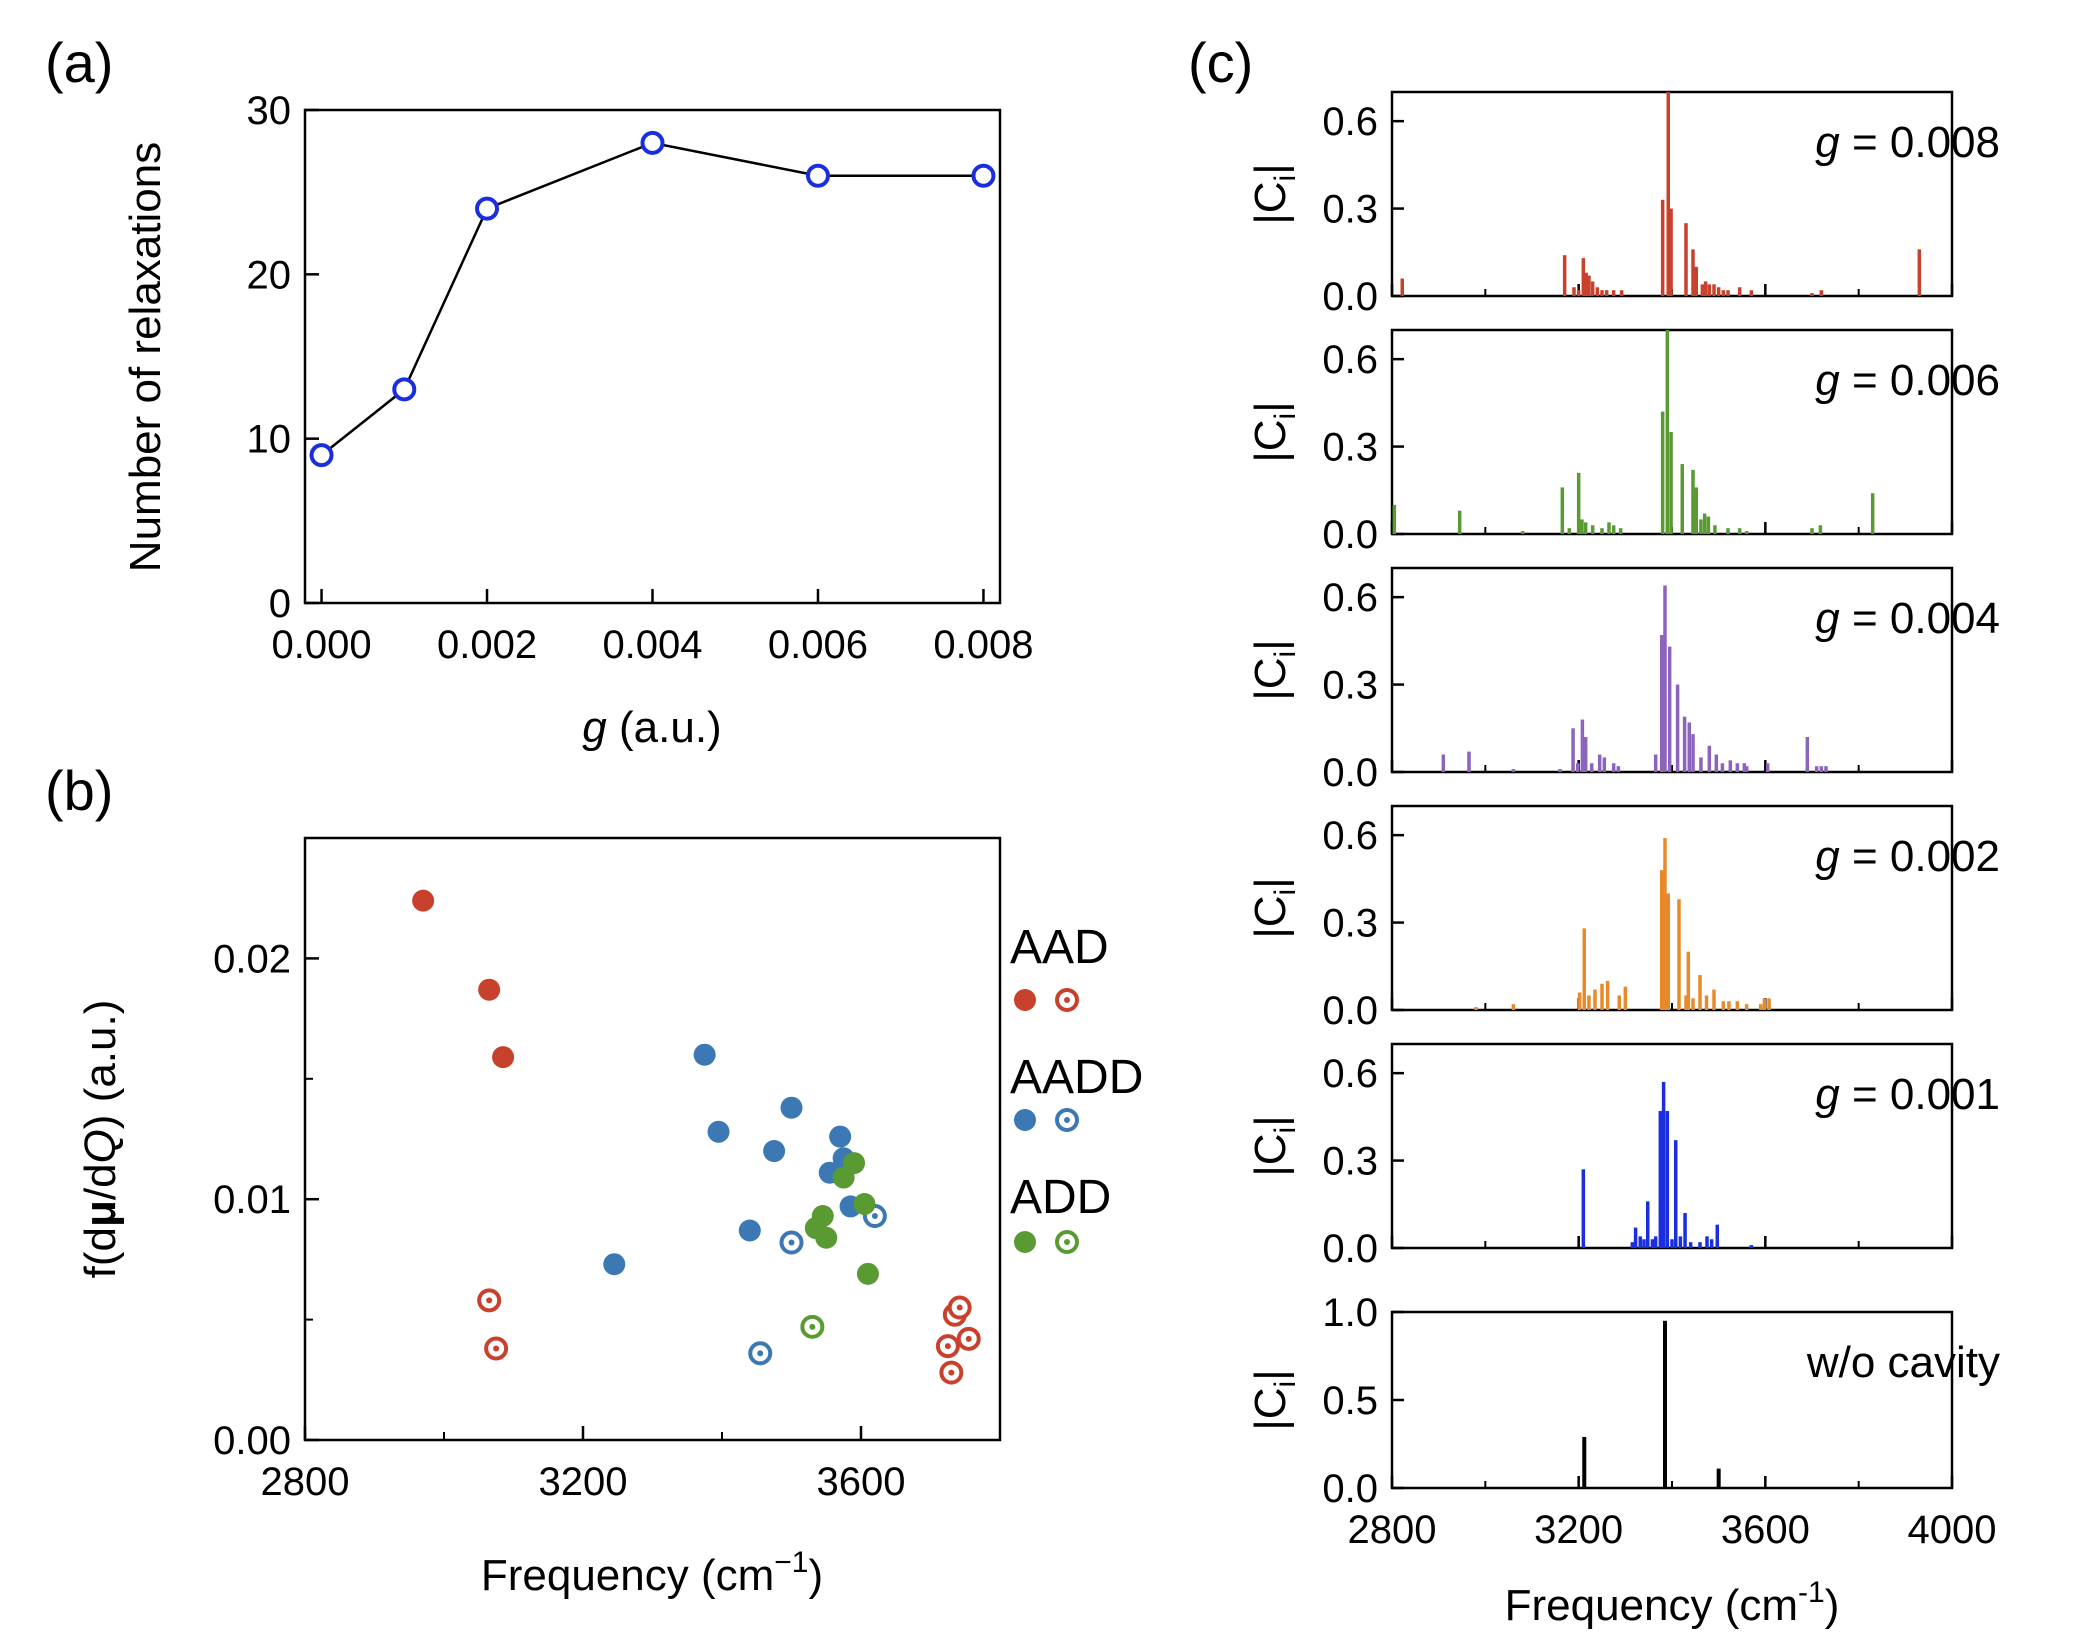 The width and height of the screenshot is (2088, 1640). I want to click on panel-c-y-tick-label: 0.3, so click(1350, 210).